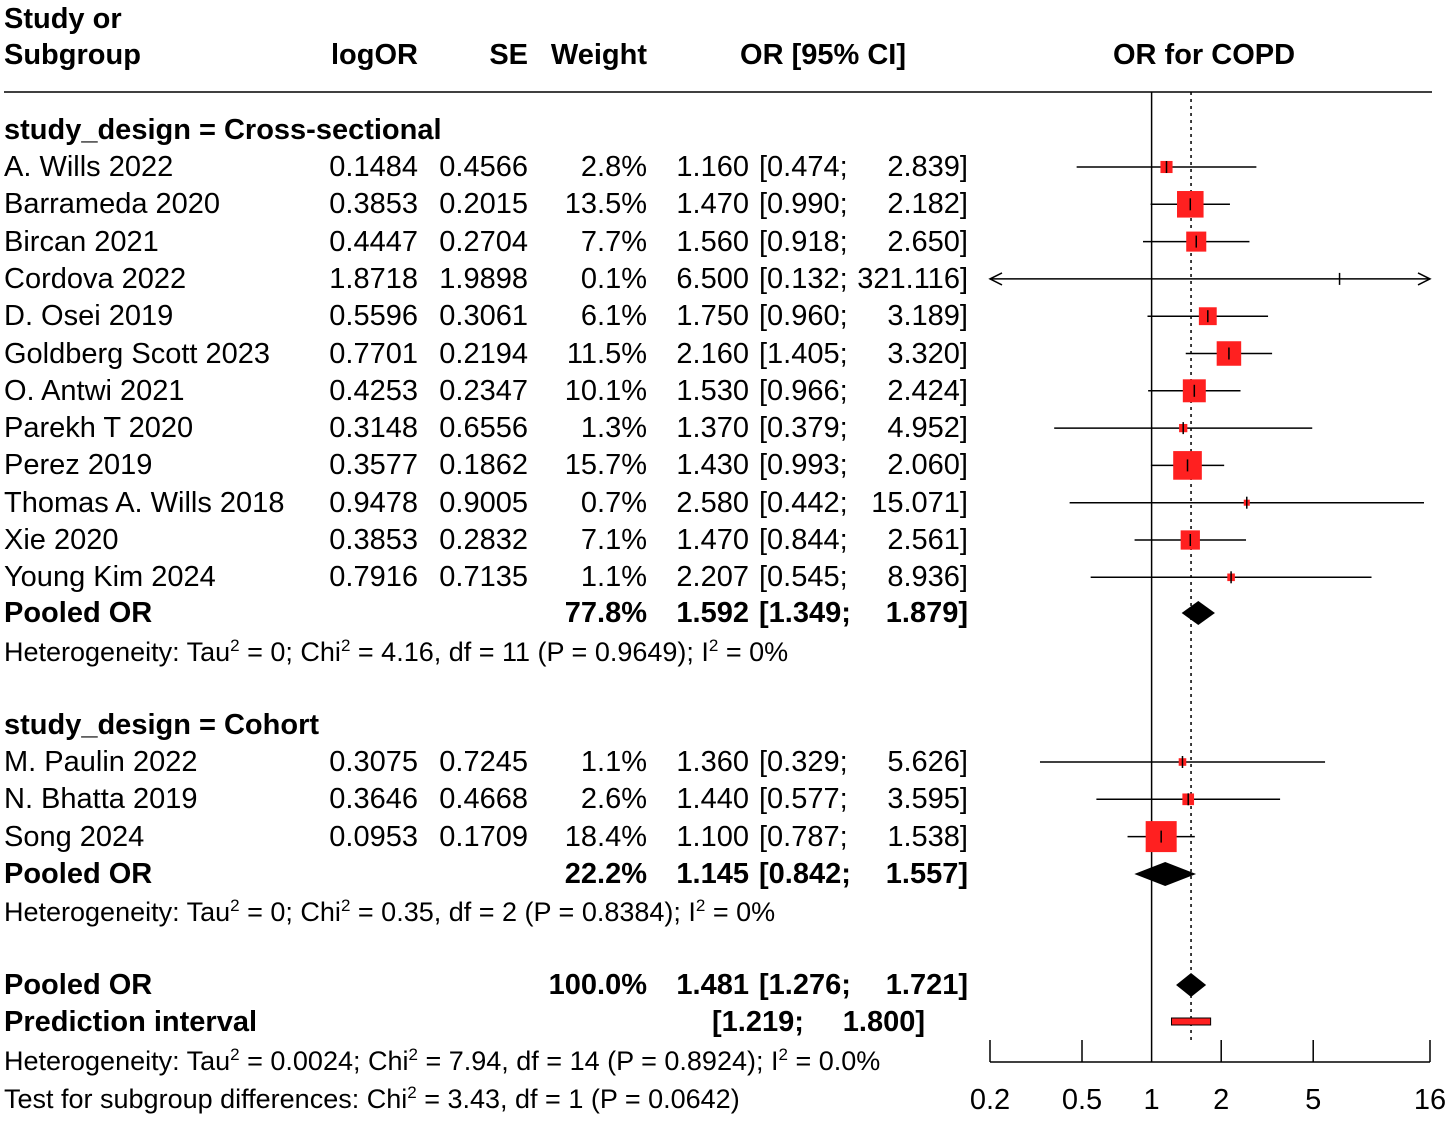 This screenshot has width=1450, height=1125. Describe the element at coordinates (927, 540) in the screenshot. I see `study-ci-upper: 2.561]` at that location.